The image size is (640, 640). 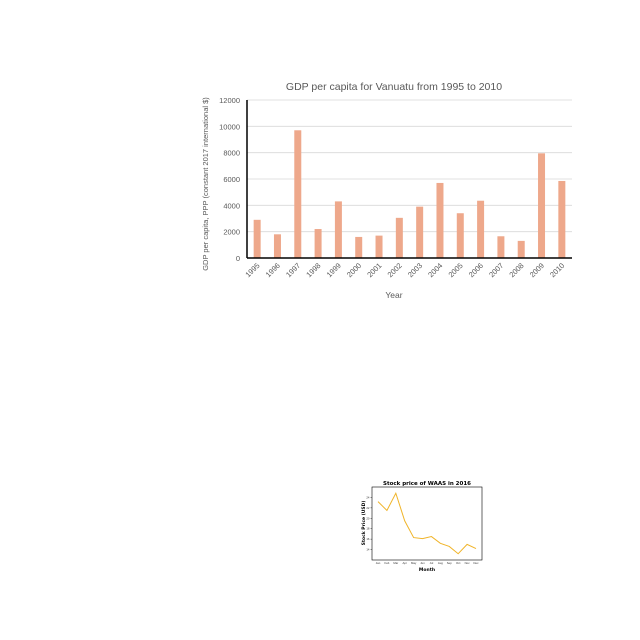 I want to click on gdp-y-ticks: 0 2000 4000 6000 8000 10000 12000, so click(x=229, y=179).